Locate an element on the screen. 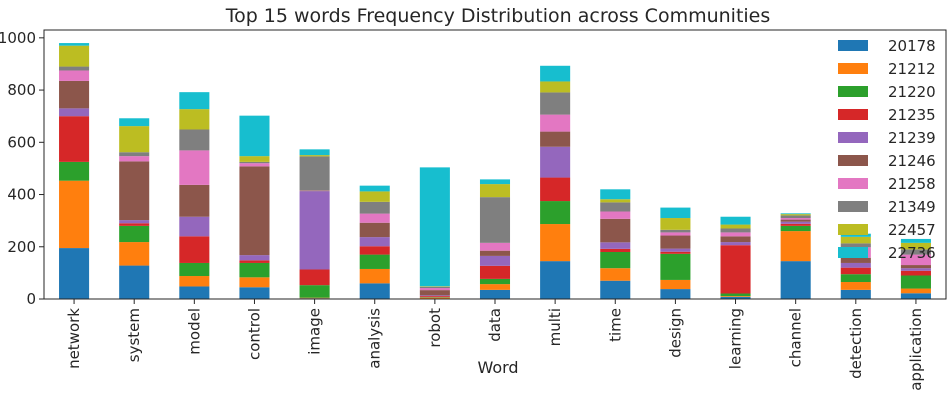  x-tick-label-network: network is located at coordinates (74, 338).